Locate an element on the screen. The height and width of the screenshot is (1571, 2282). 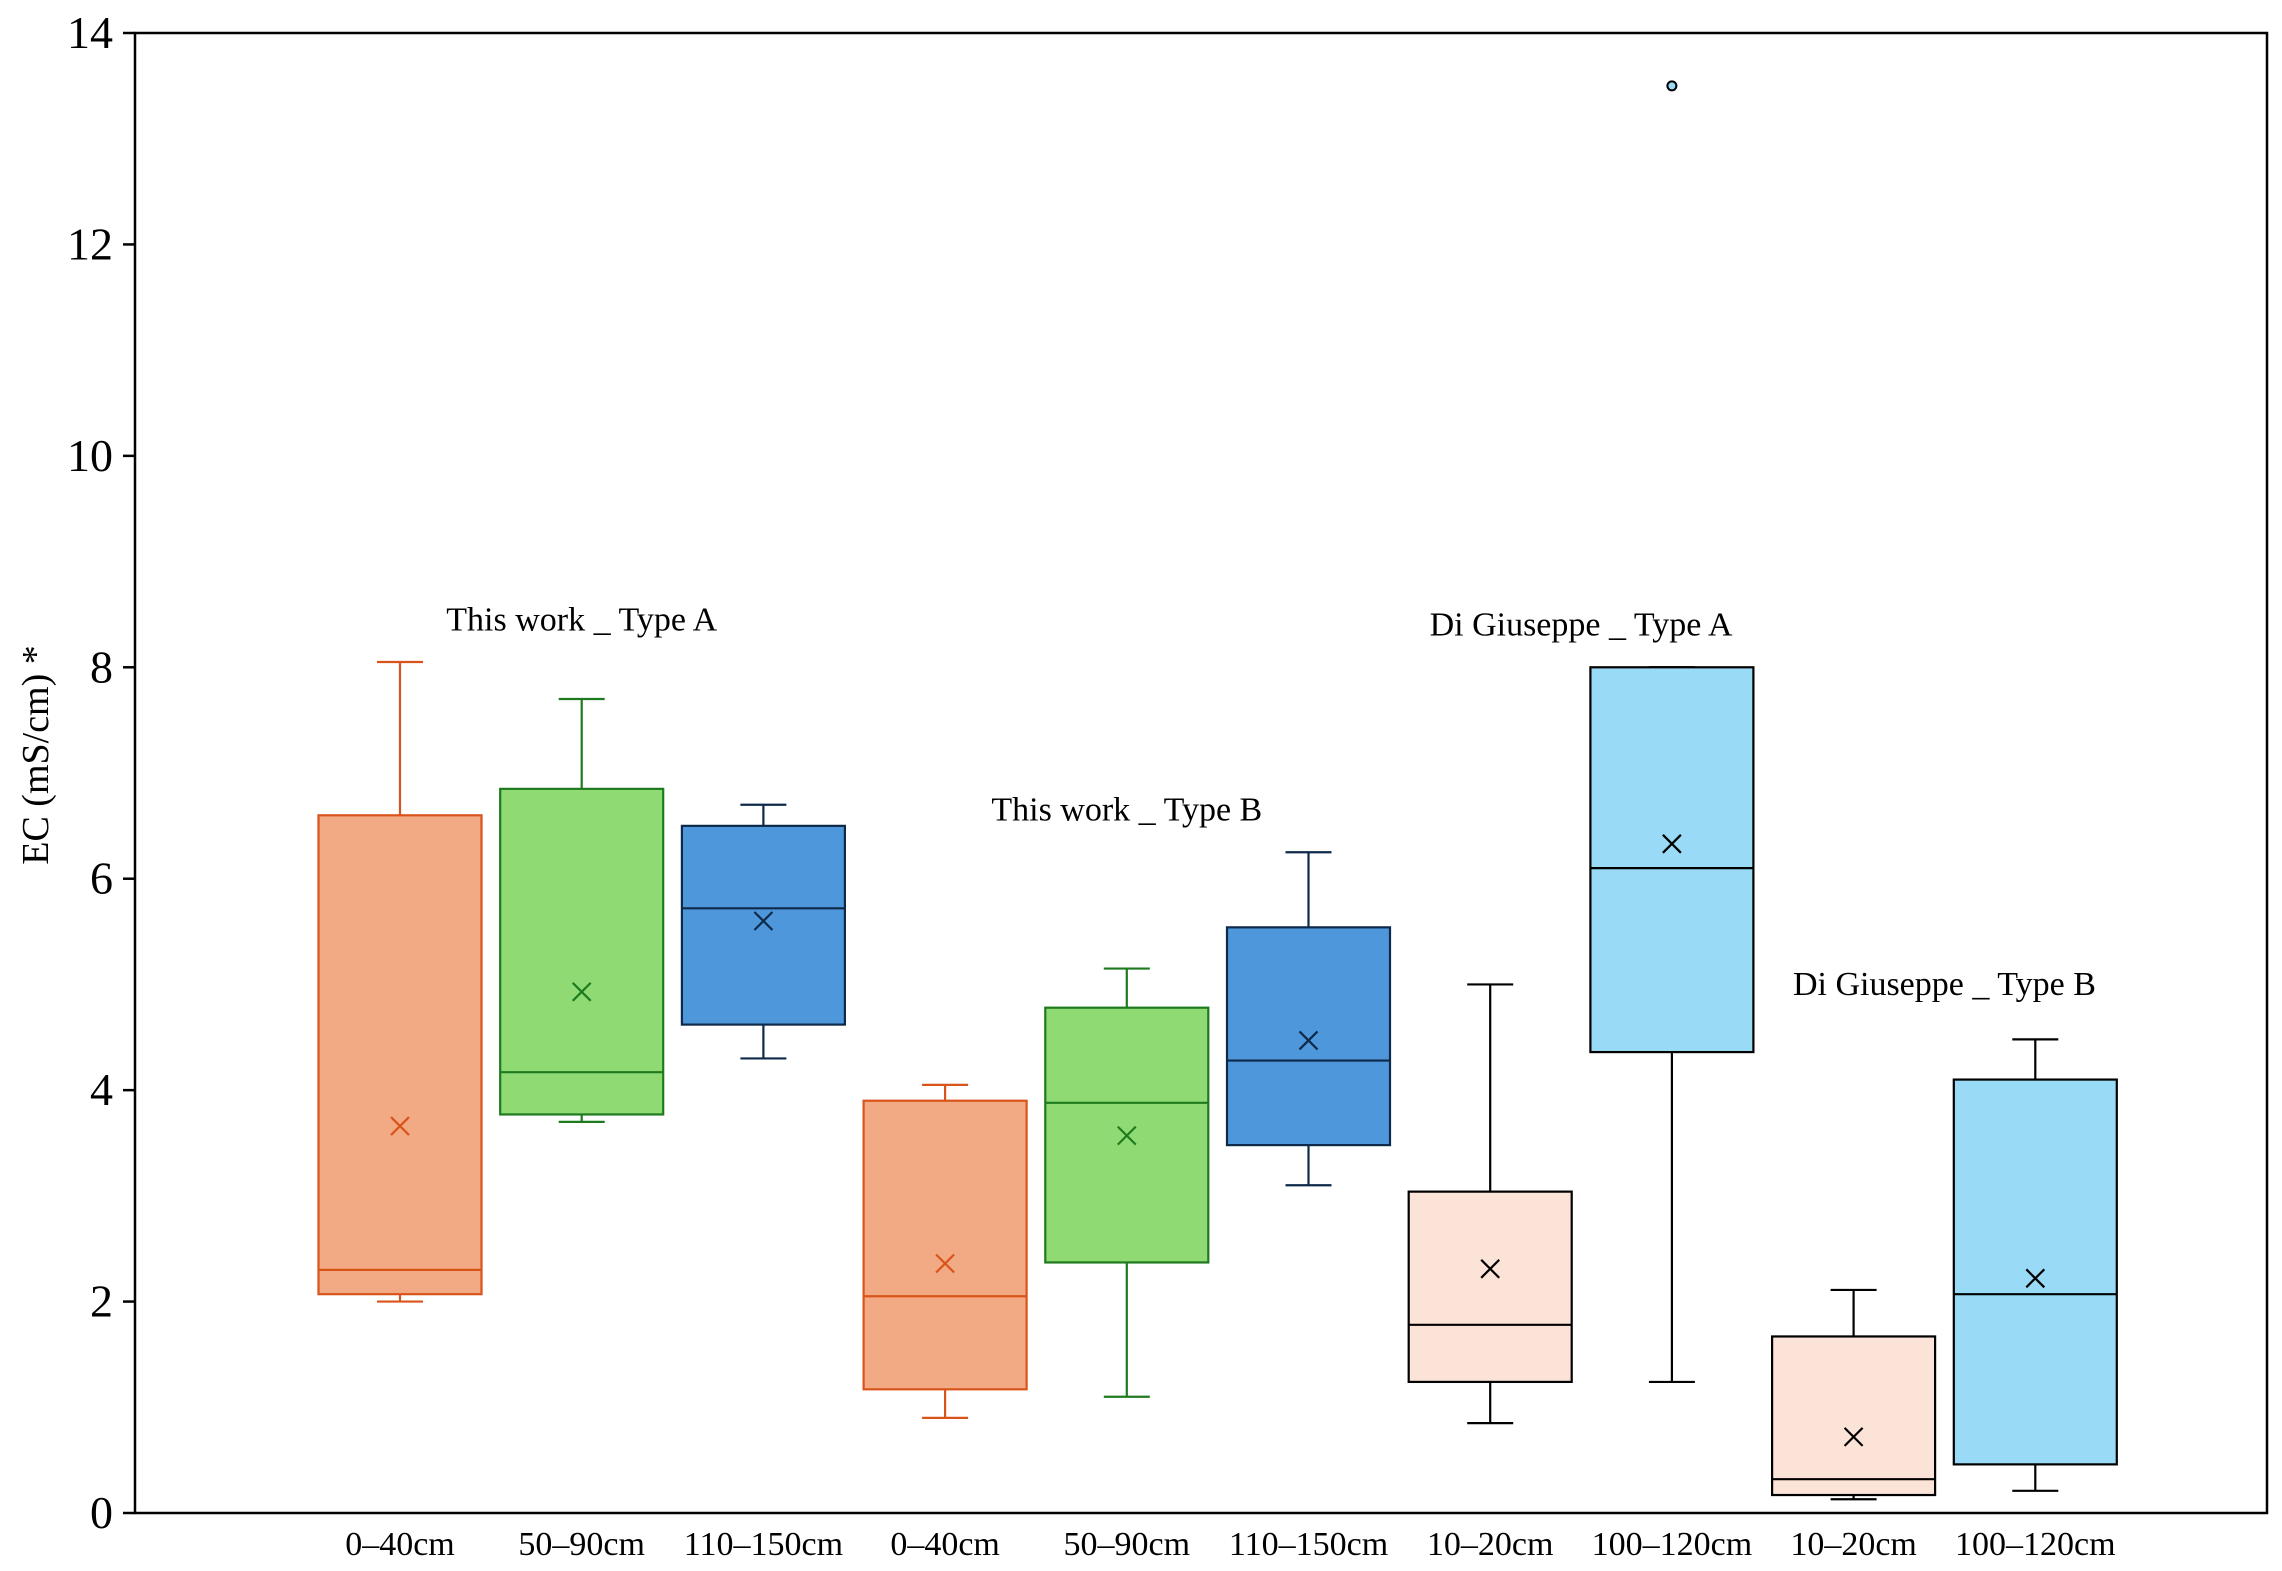
y-tick-label: 6 is located at coordinates (101, 878).